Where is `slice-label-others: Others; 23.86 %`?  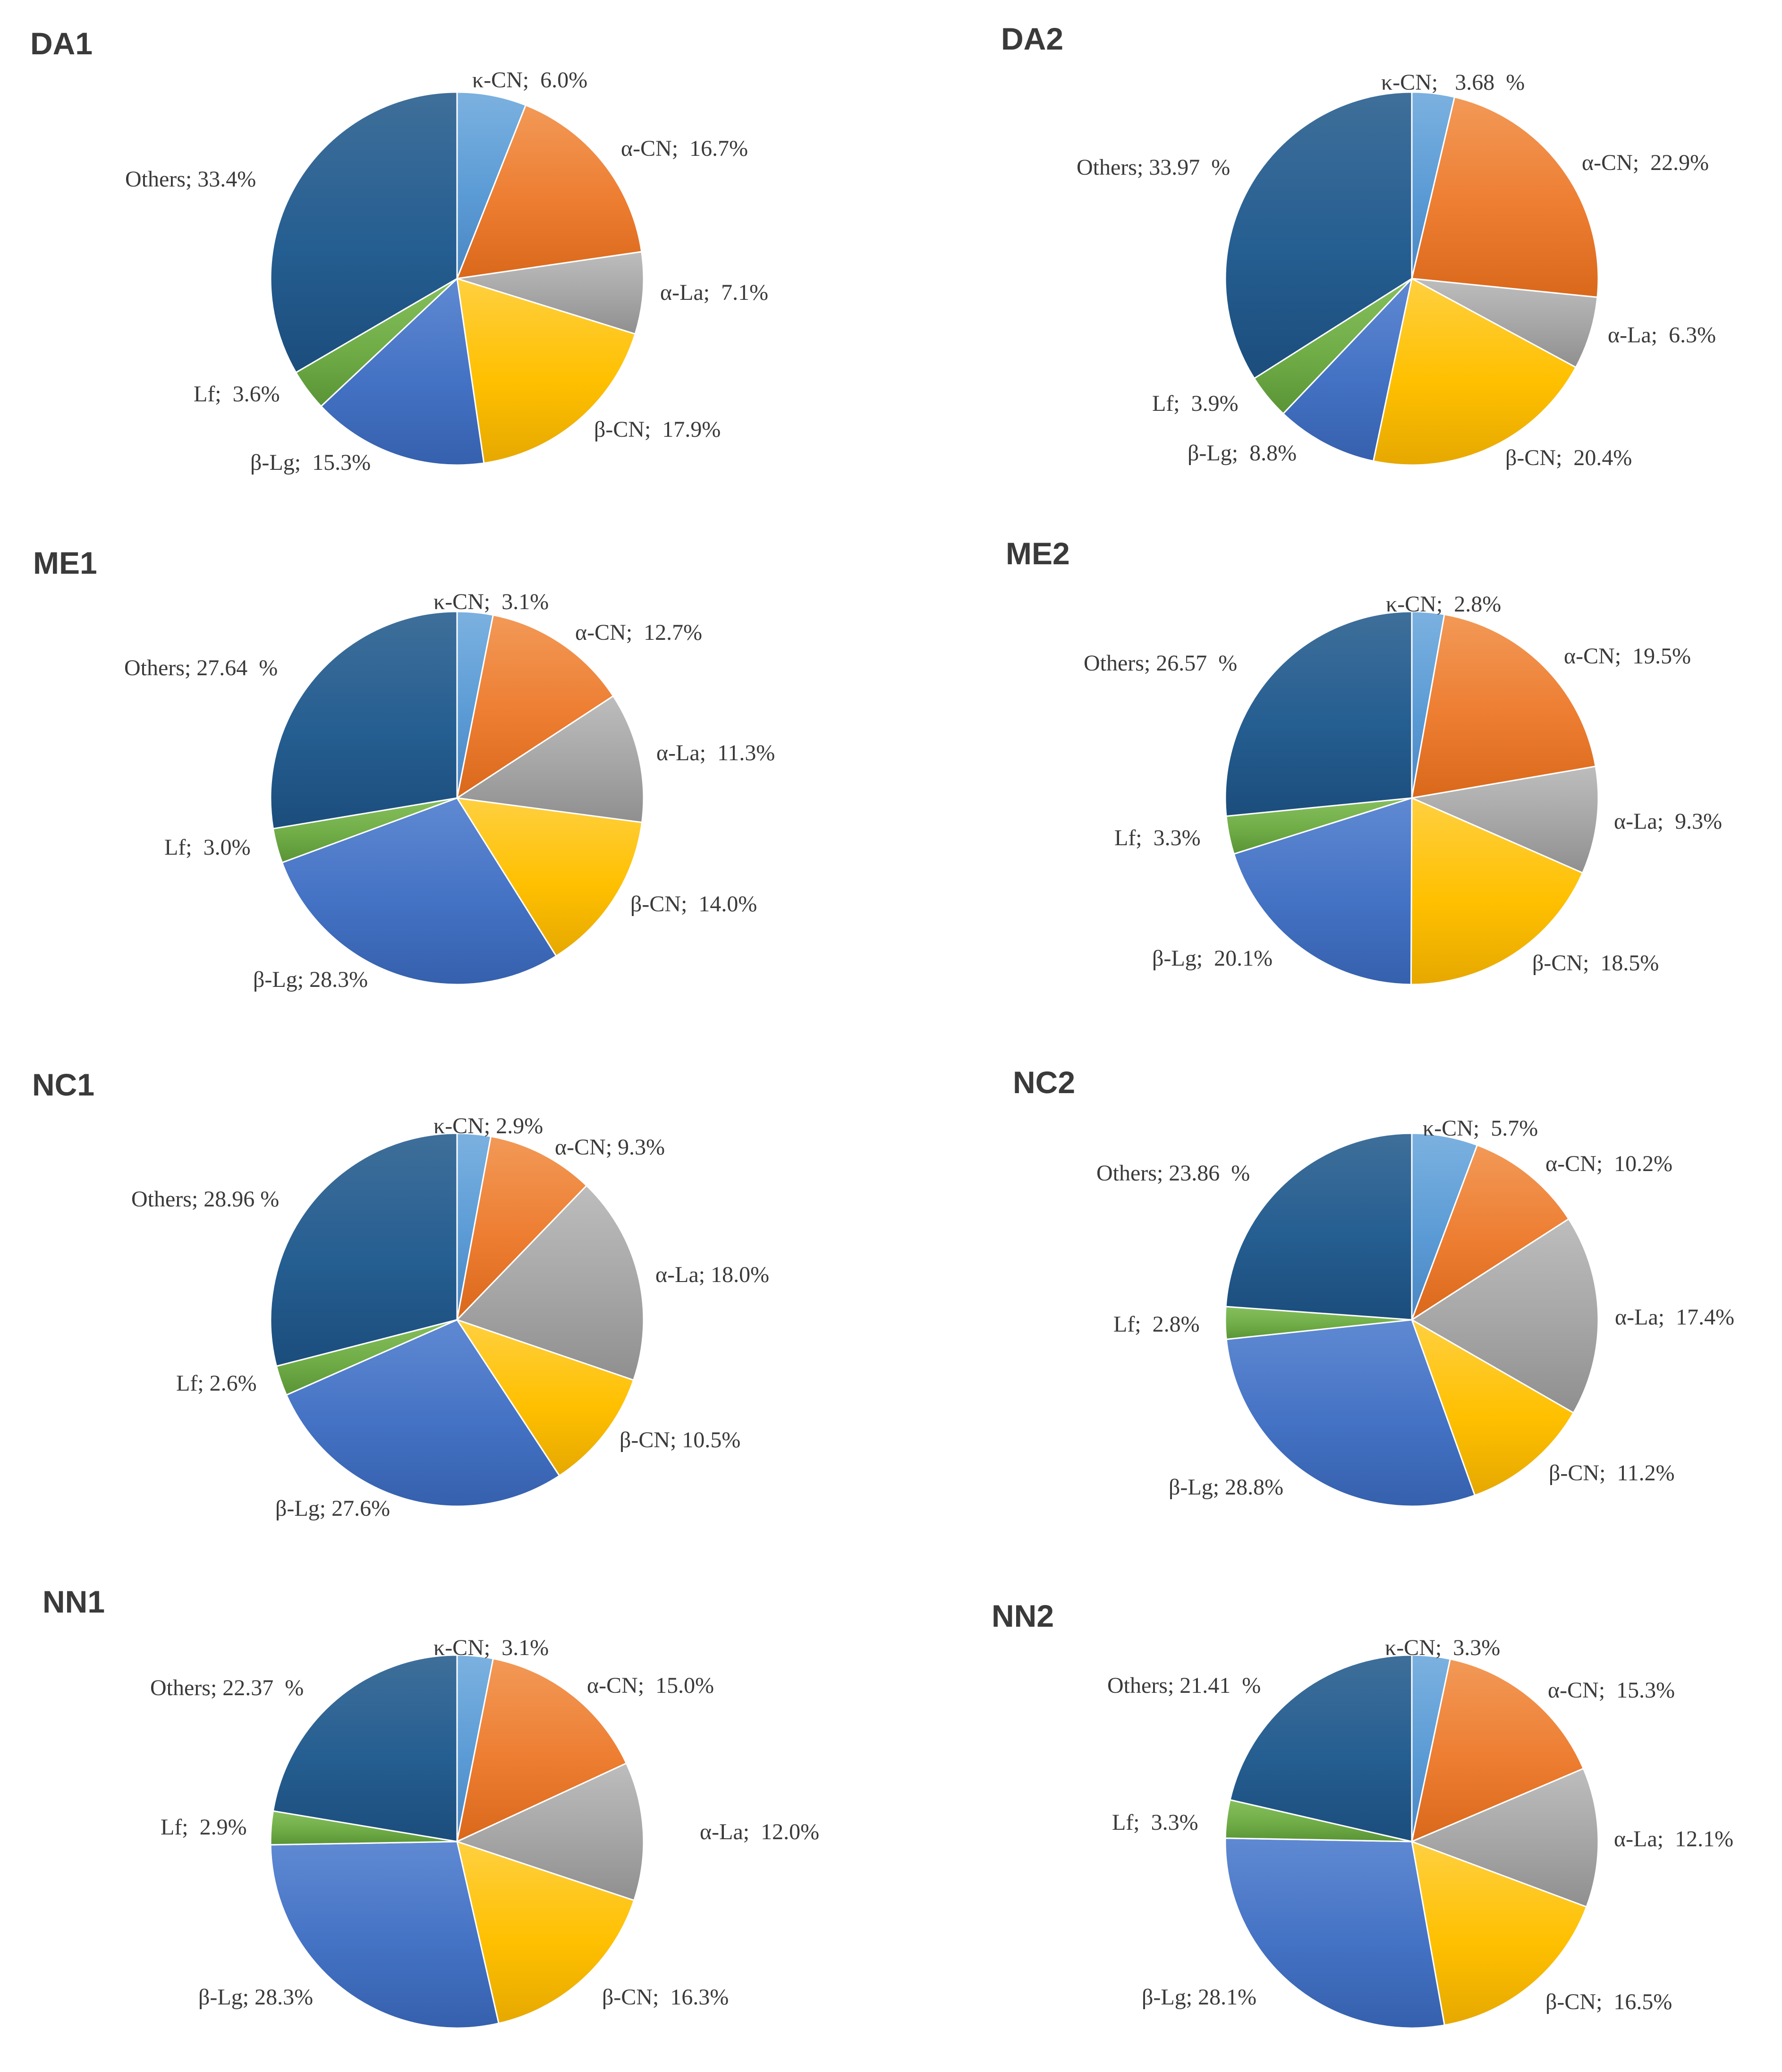
slice-label-others: Others; 23.86 % is located at coordinates (1173, 1173).